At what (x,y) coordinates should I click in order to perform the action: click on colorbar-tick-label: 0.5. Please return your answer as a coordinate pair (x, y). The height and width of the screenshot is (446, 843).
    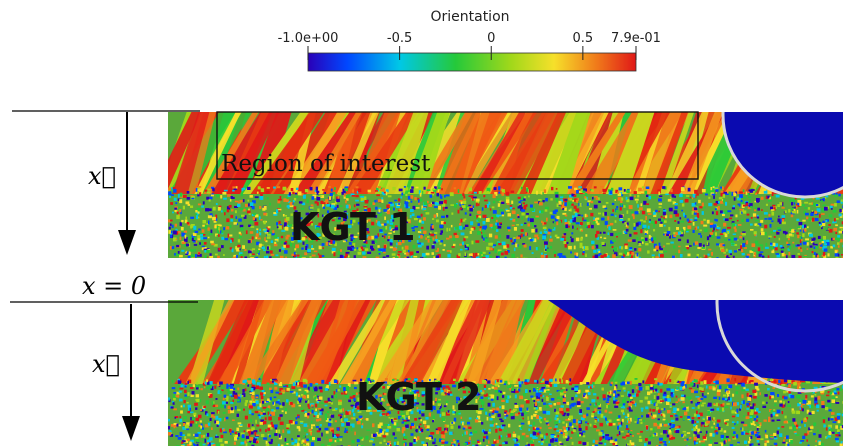
    Looking at the image, I should click on (583, 38).